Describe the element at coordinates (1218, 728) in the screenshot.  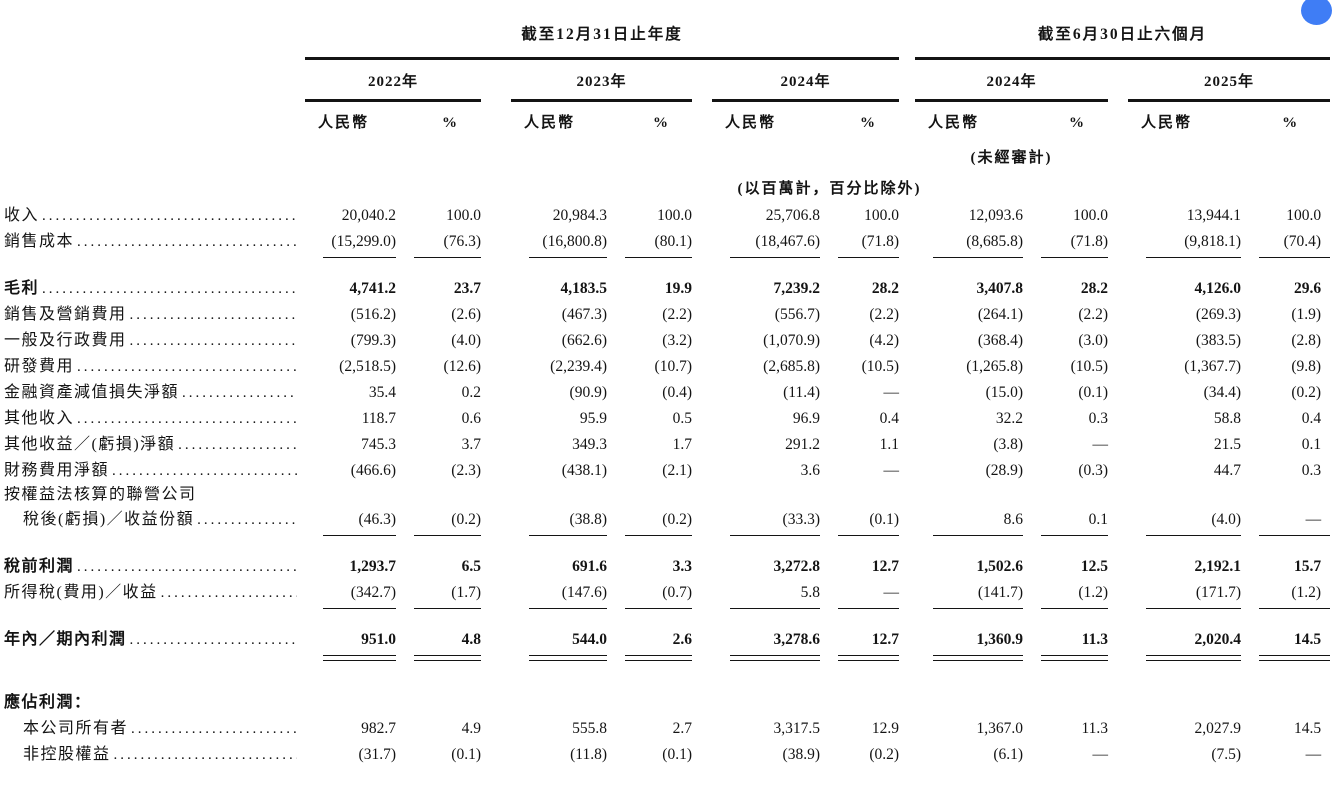
I see `cell-value: 2,027.9` at that location.